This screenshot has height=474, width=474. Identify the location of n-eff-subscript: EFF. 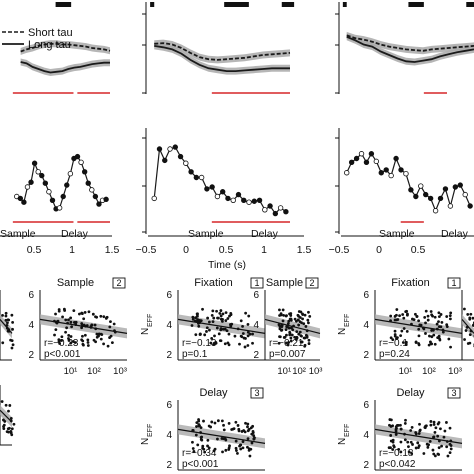
(150, 430).